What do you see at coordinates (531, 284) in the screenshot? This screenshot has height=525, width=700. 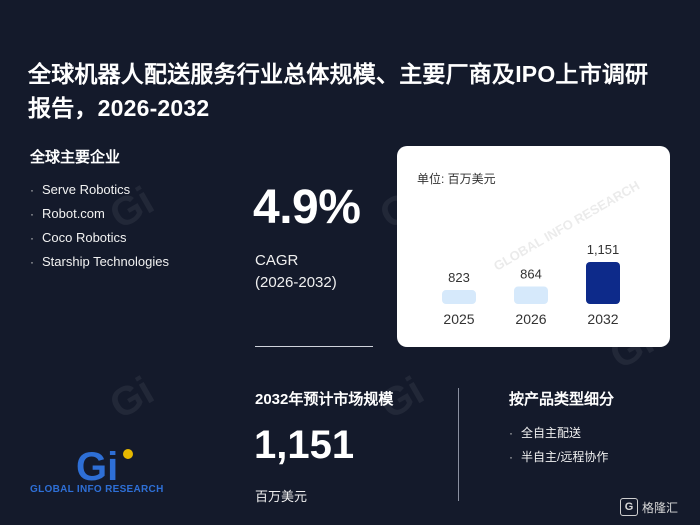 I see `bar-chart: 823 2025 864 2026 1,151 2032` at bounding box center [531, 284].